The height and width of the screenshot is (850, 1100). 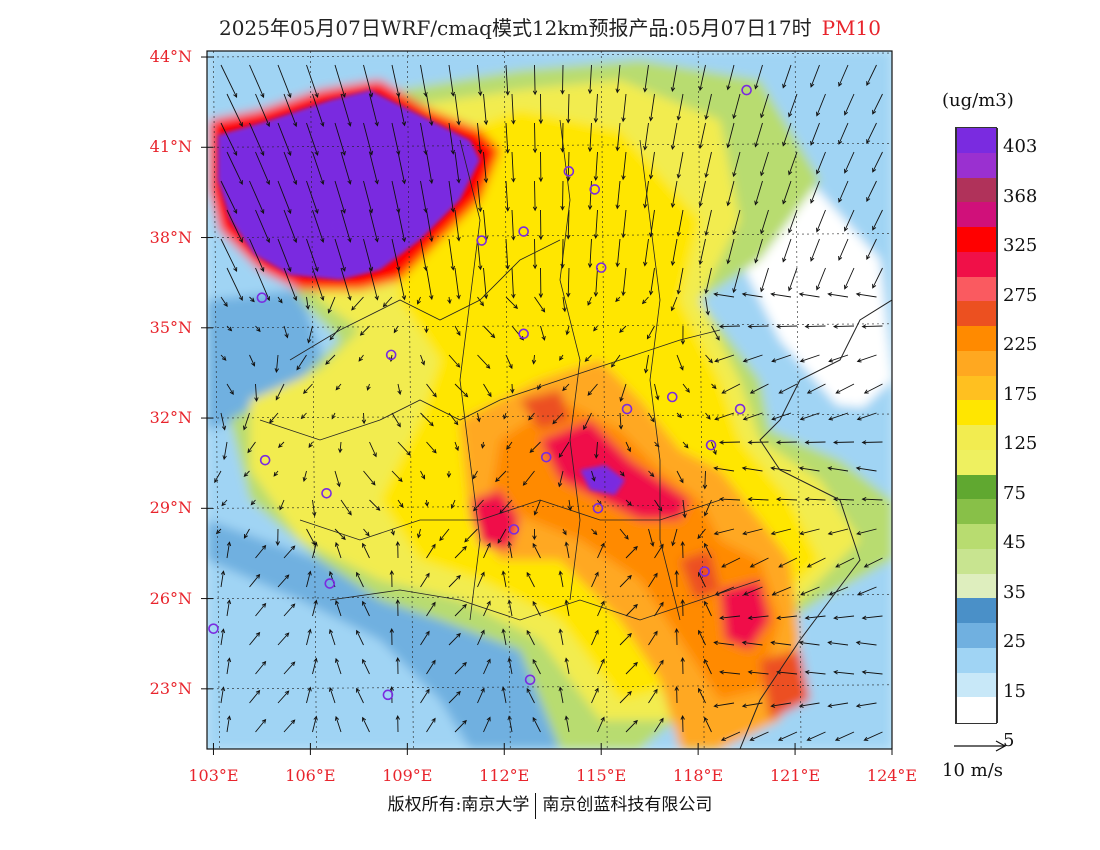 I want to click on lon-gridline, so click(x=701, y=400).